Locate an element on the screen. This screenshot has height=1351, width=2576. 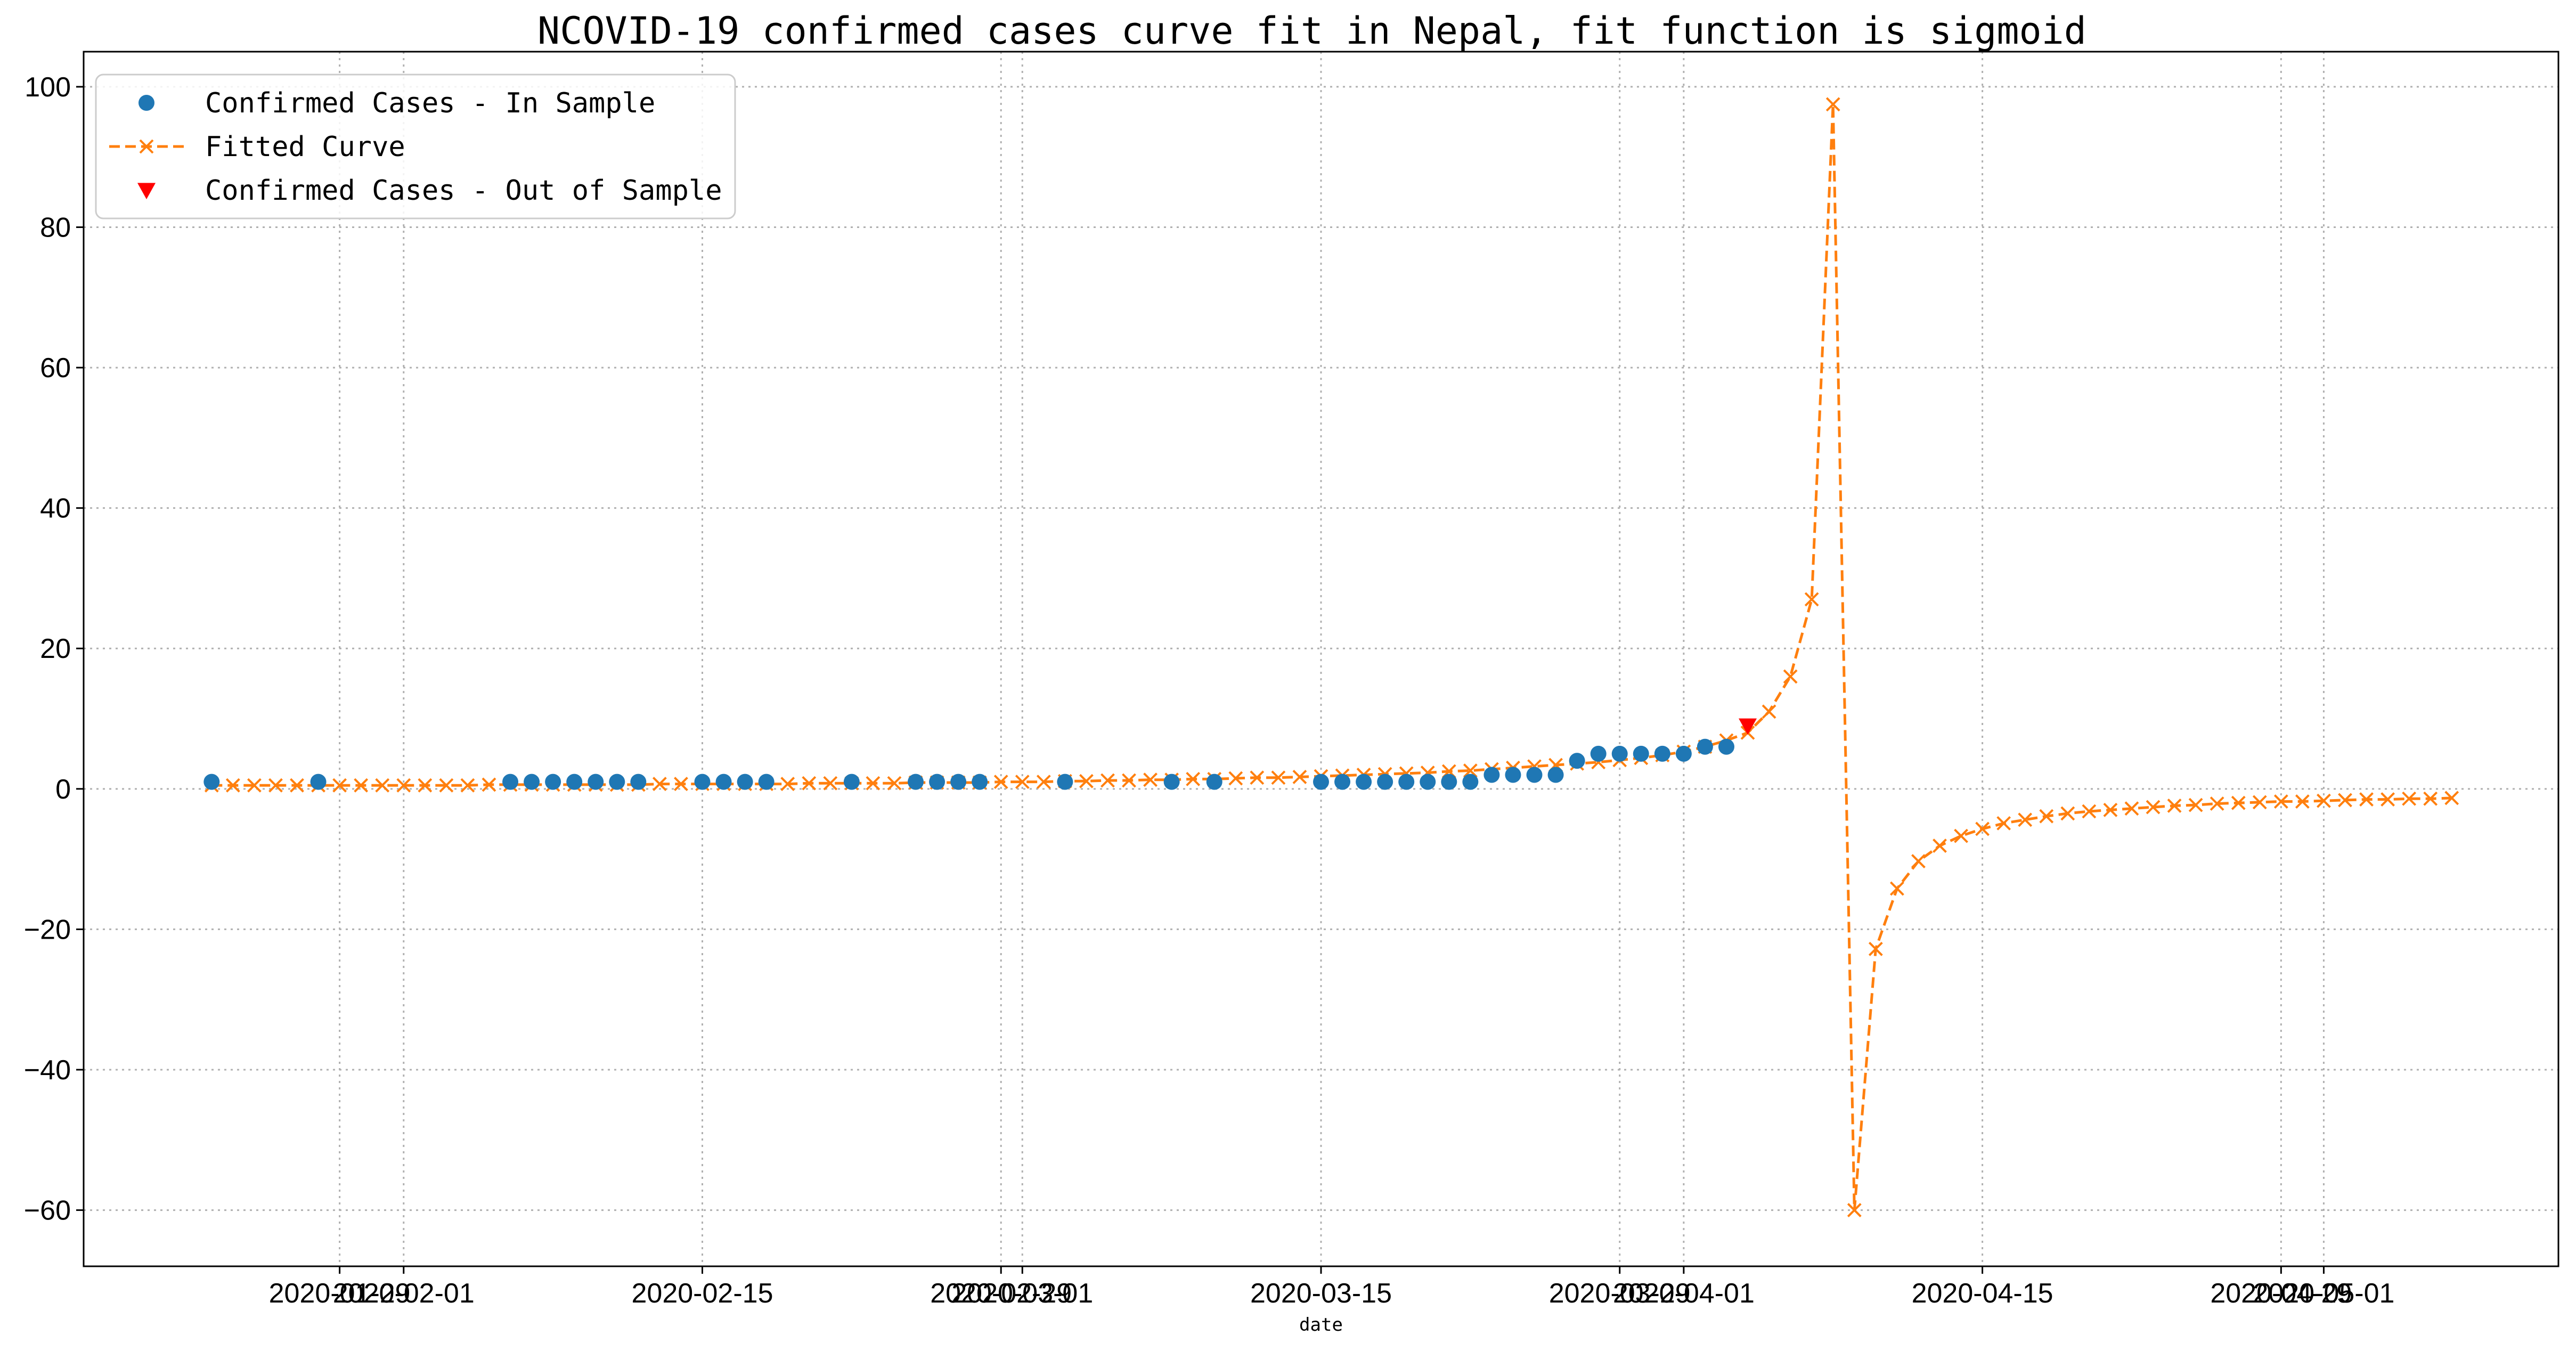
x-tick-label: 2020-04-29 is located at coordinates (2281, 1293).